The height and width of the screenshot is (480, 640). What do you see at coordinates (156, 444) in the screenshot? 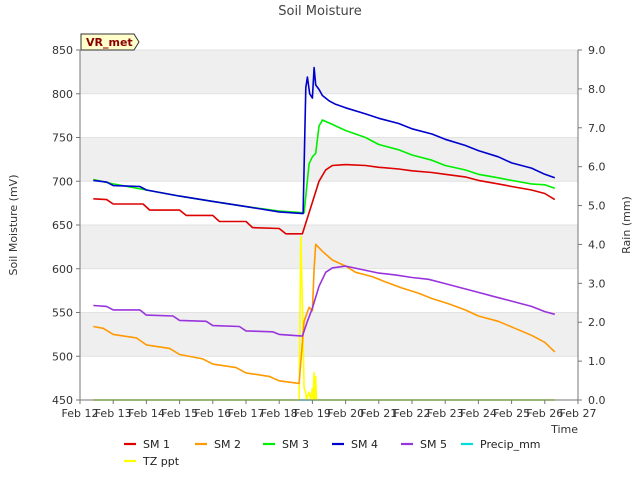
I see `legend-label: SM 1` at bounding box center [156, 444].